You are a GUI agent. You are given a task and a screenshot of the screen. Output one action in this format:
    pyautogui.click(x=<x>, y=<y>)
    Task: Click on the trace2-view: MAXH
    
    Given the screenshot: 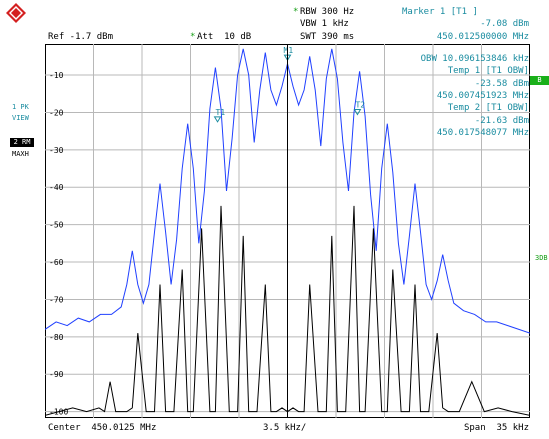 What is the action you would take?
    pyautogui.click(x=20, y=154)
    